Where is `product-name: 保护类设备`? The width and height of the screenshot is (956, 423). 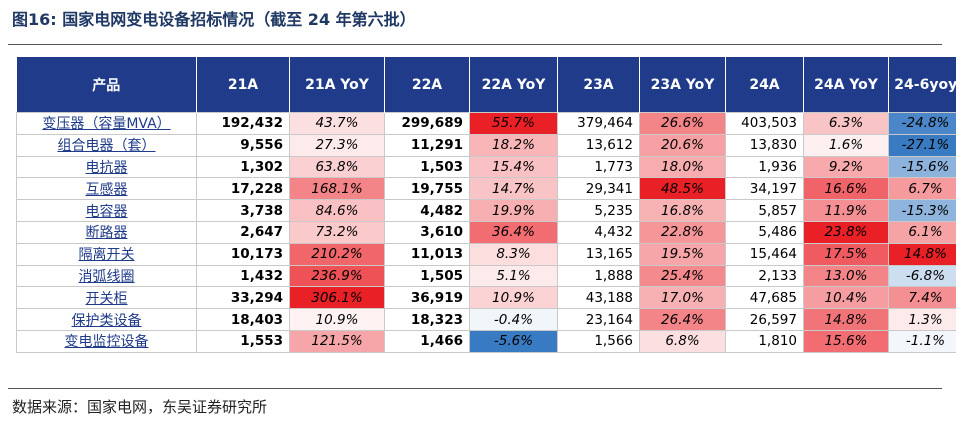
product-name: 保护类设备 is located at coordinates (106, 319).